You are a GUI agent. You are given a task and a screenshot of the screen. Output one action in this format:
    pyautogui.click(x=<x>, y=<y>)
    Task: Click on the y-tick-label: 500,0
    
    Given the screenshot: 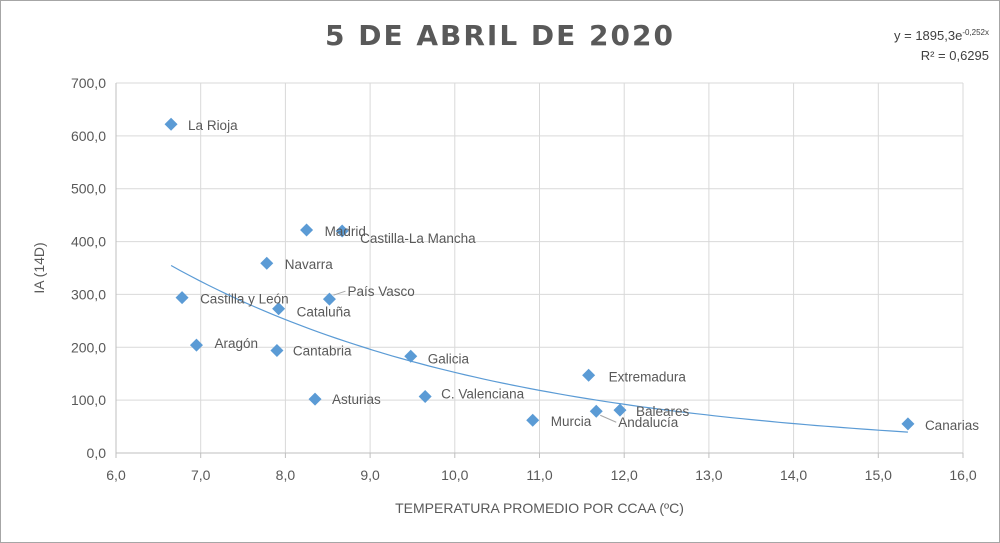 What is the action you would take?
    pyautogui.click(x=88, y=189)
    